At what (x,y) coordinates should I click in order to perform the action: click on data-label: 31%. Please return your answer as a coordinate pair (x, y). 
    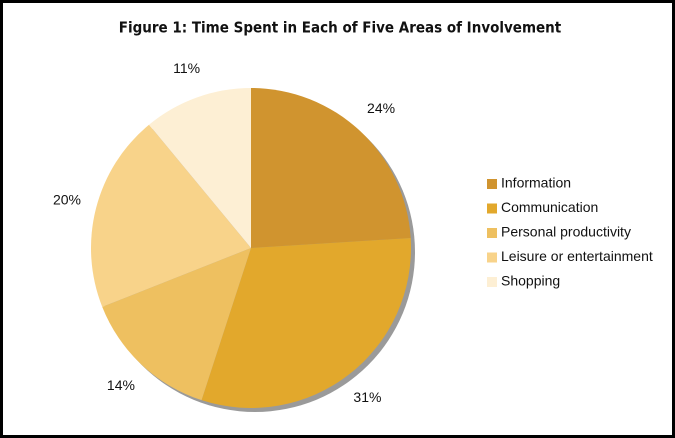
    Looking at the image, I should click on (367, 397).